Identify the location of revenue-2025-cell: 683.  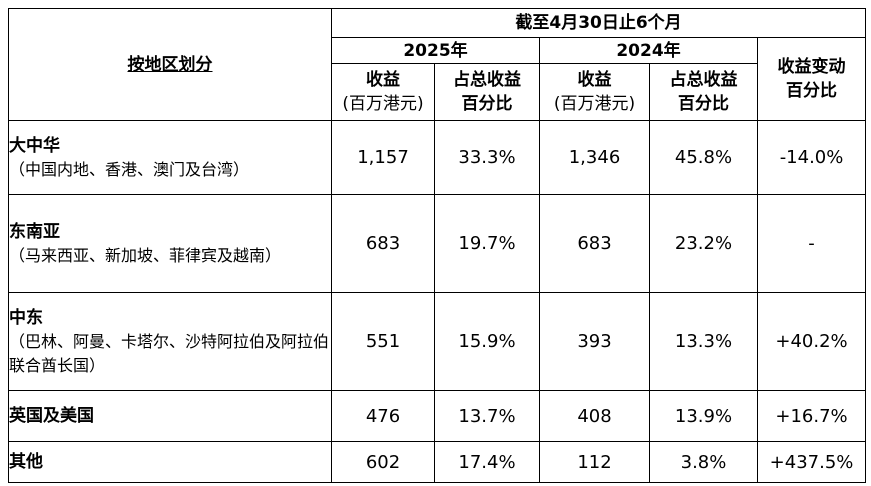
(383, 243).